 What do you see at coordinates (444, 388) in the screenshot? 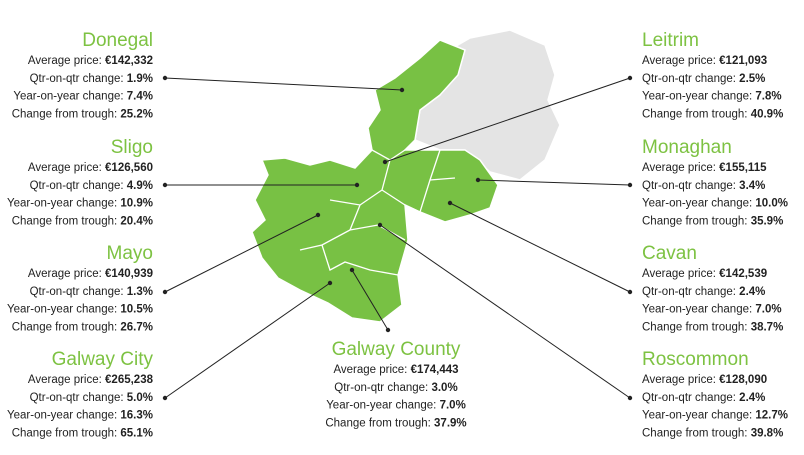
I see `stat-value: 3.0%` at bounding box center [444, 388].